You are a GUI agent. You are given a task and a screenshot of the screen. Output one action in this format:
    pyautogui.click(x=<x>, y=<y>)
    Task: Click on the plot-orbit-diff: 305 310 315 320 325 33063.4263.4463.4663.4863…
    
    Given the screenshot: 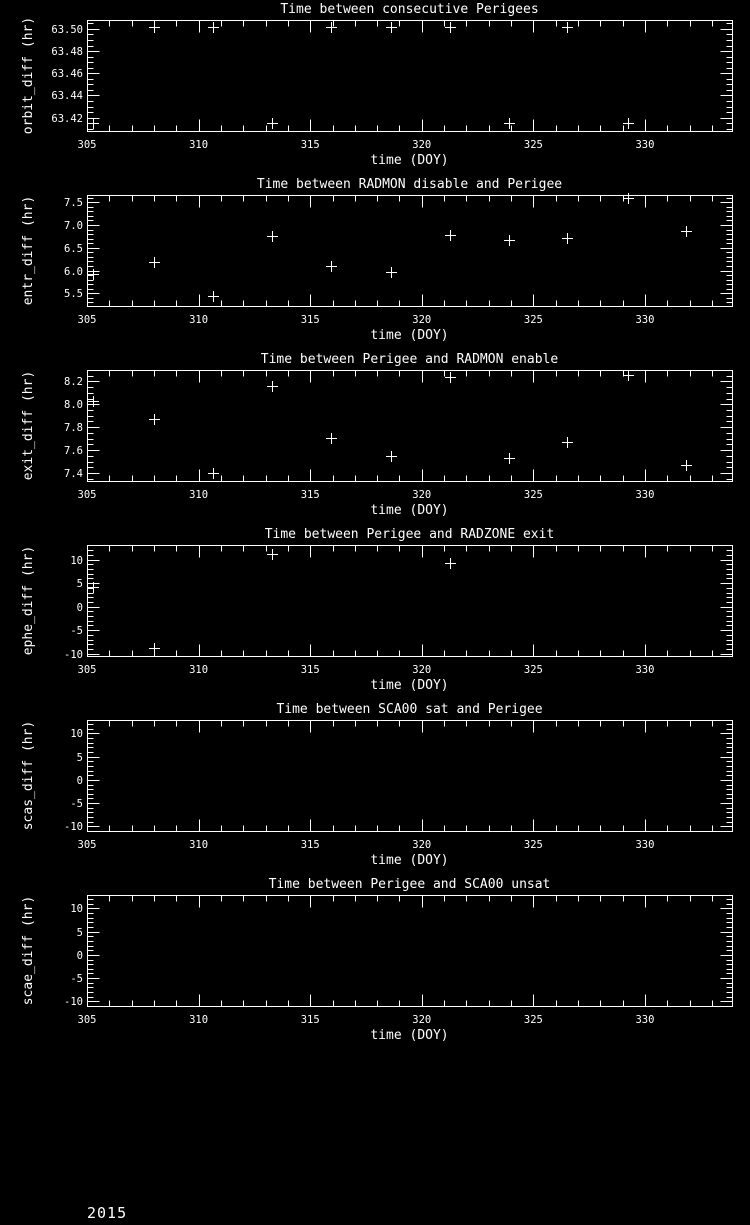 What is the action you would take?
    pyautogui.click(x=377, y=85)
    